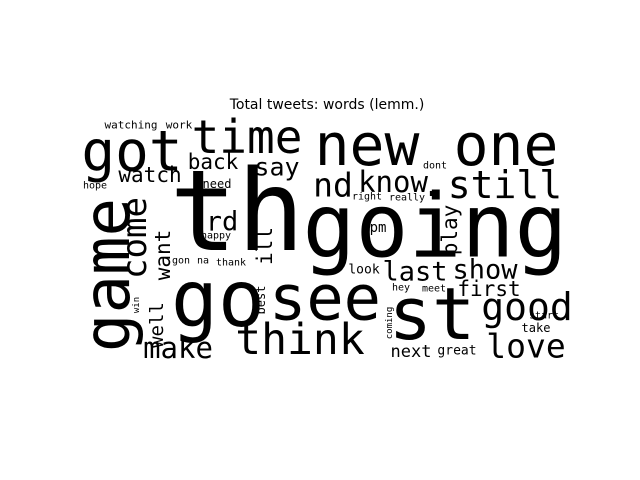 The image size is (640, 480). Describe the element at coordinates (217, 184) in the screenshot. I see `word: need` at that location.